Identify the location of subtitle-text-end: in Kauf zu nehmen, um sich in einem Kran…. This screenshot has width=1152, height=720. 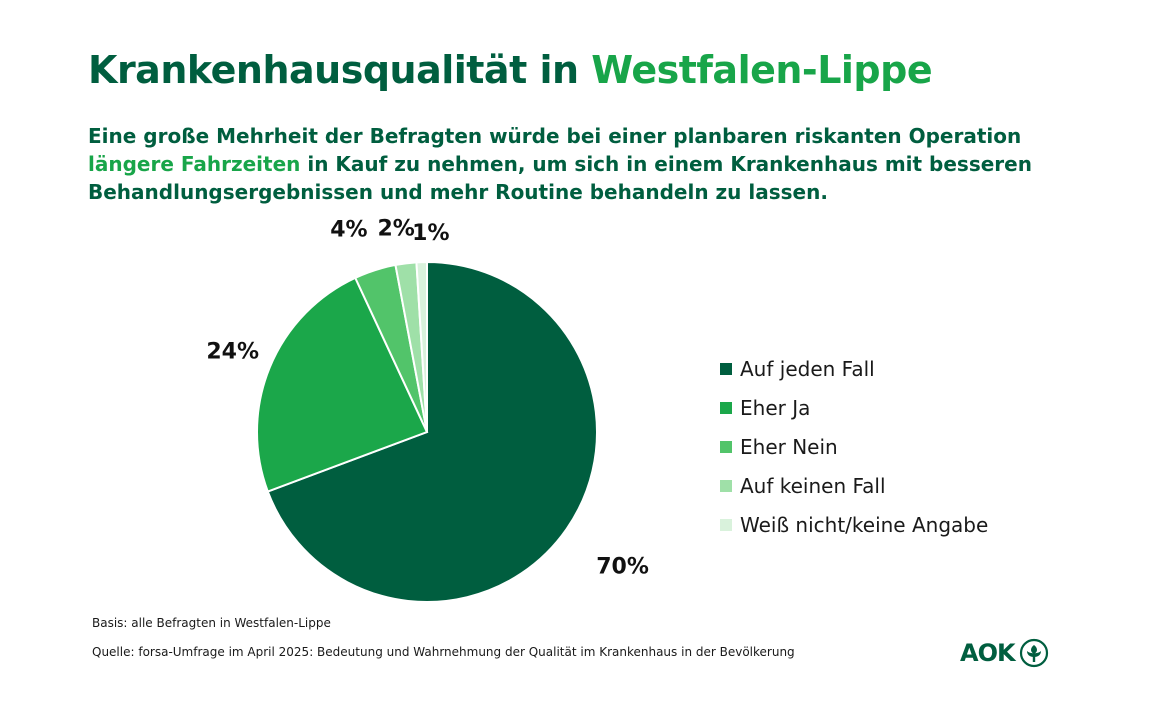
(560, 178).